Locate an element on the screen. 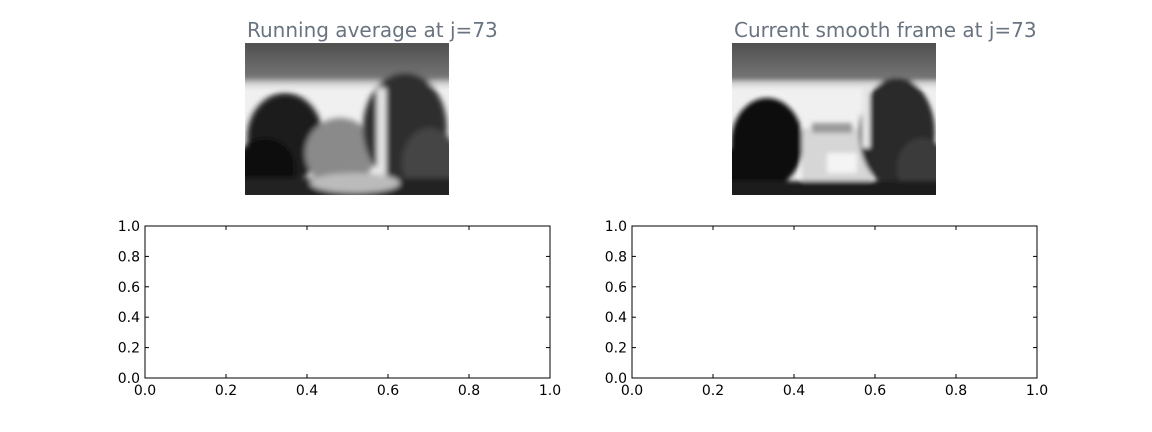 The width and height of the screenshot is (1152, 432). current-smooth-frame-image is located at coordinates (834, 119).